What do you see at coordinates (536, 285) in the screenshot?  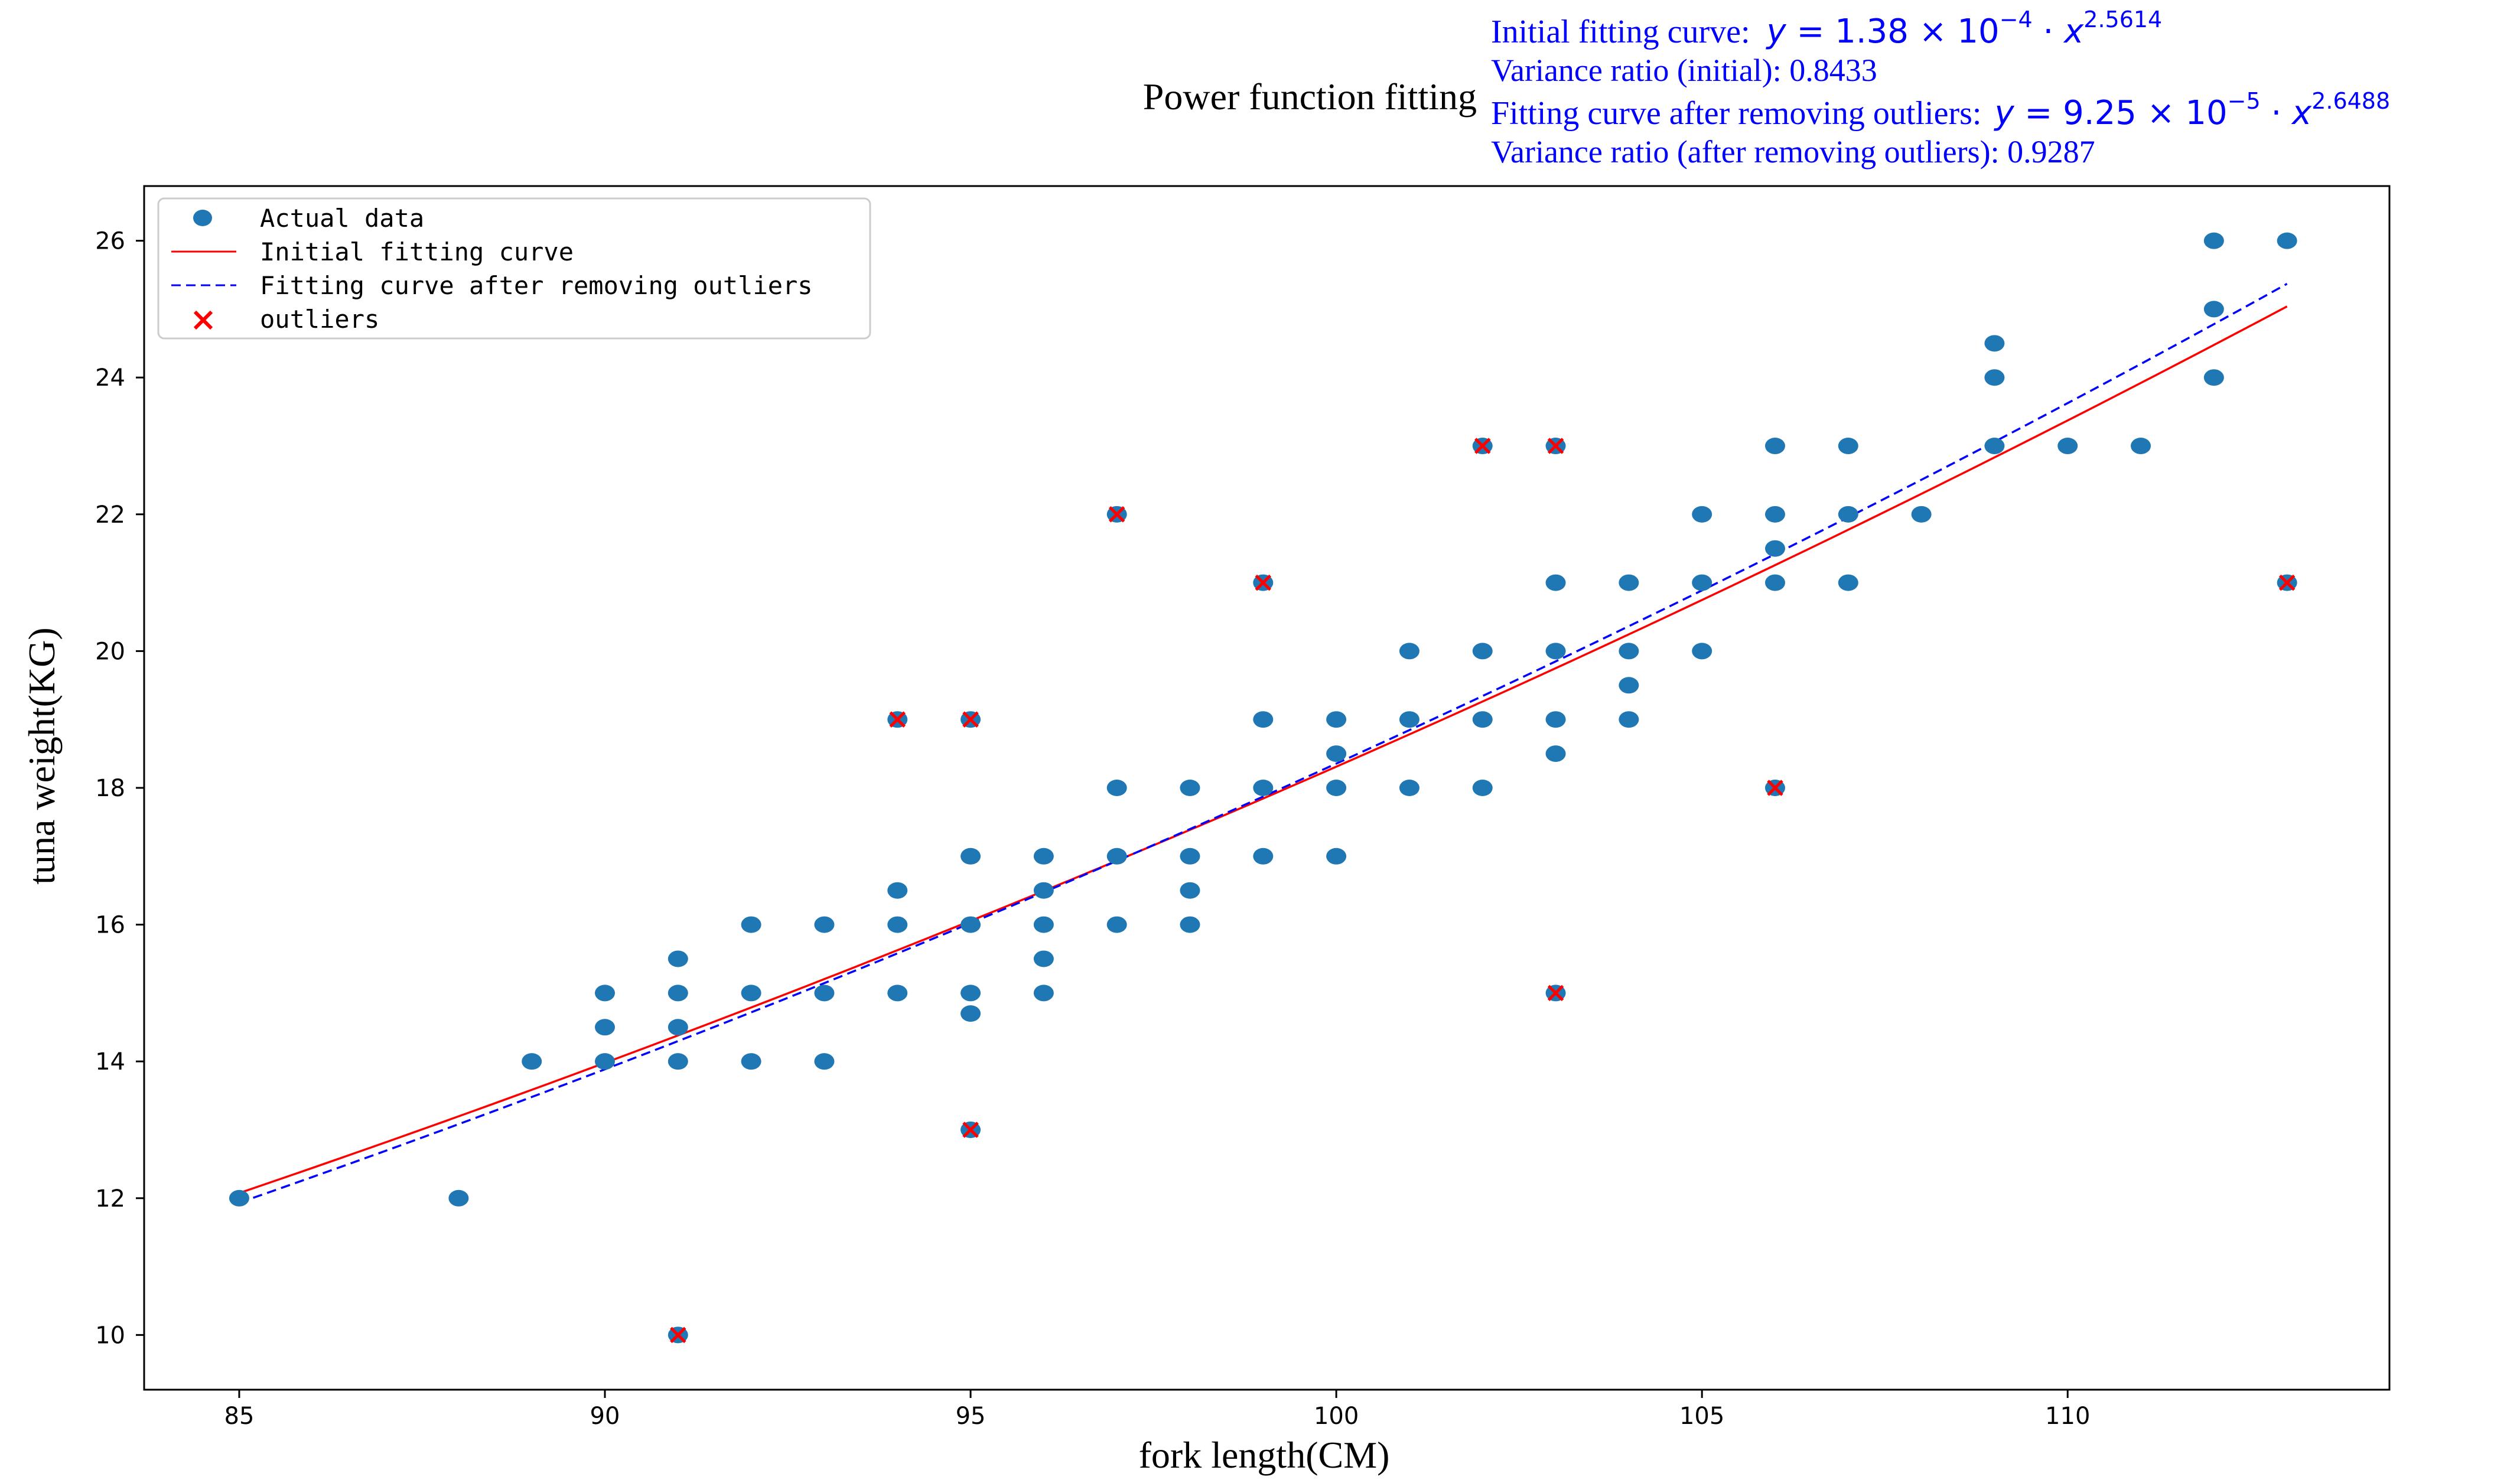 I see `legend-label-refit-curve: Fitting curve after removing outliers` at bounding box center [536, 285].